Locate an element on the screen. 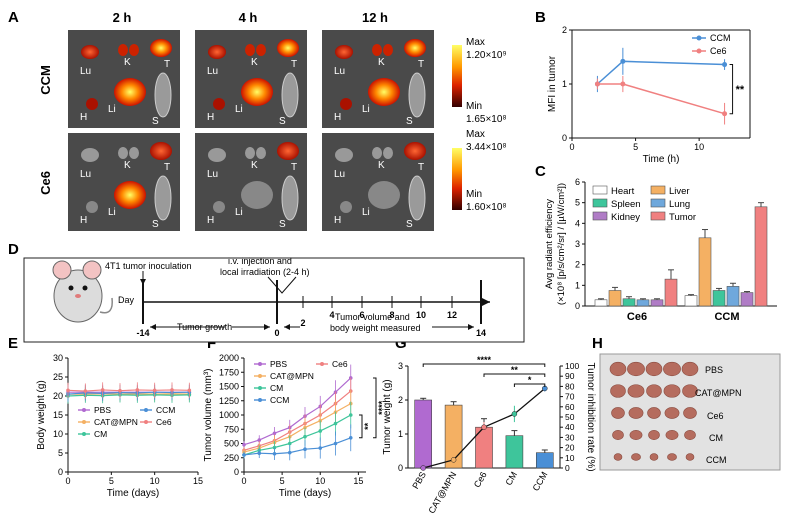 The height and width of the screenshot is (515, 789). g-sig-label: **** is located at coordinates (484, 360).